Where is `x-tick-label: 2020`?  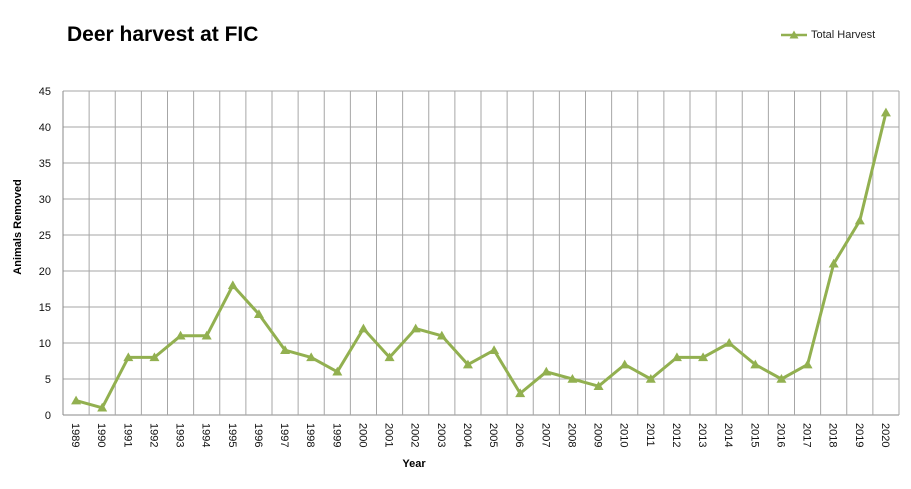
x-tick-label: 2020 is located at coordinates (885, 435).